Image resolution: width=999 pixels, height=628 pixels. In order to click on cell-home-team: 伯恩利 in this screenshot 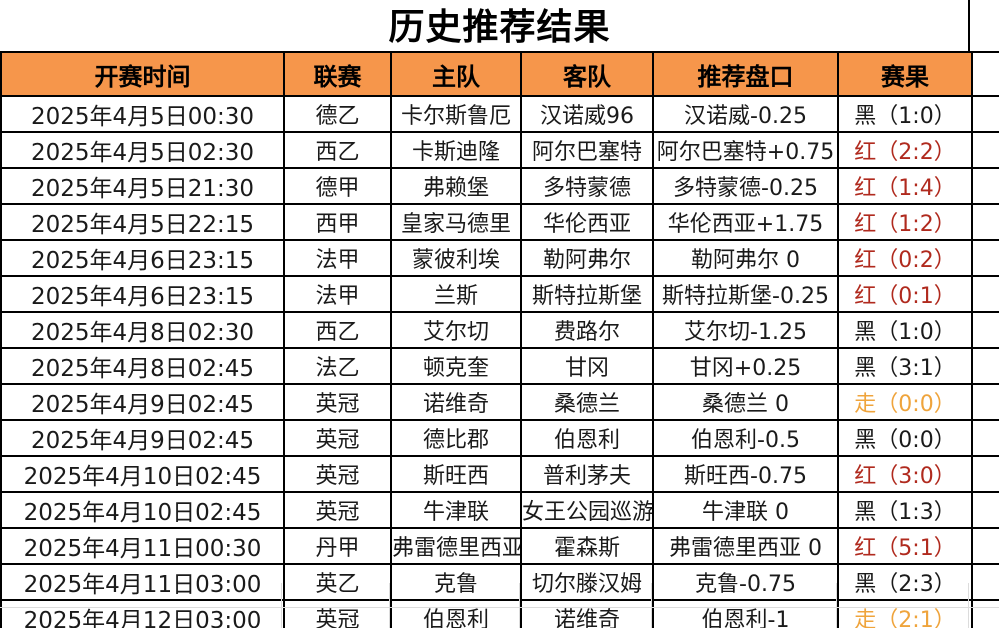, I will do `click(456, 613)`.